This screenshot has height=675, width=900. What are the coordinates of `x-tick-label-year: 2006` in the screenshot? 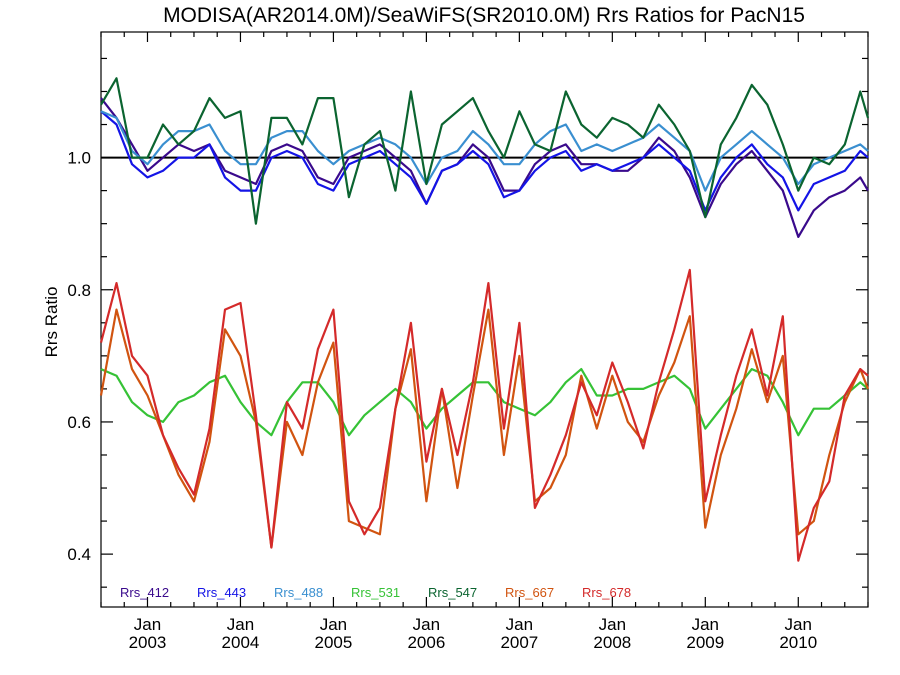 It's located at (426, 642).